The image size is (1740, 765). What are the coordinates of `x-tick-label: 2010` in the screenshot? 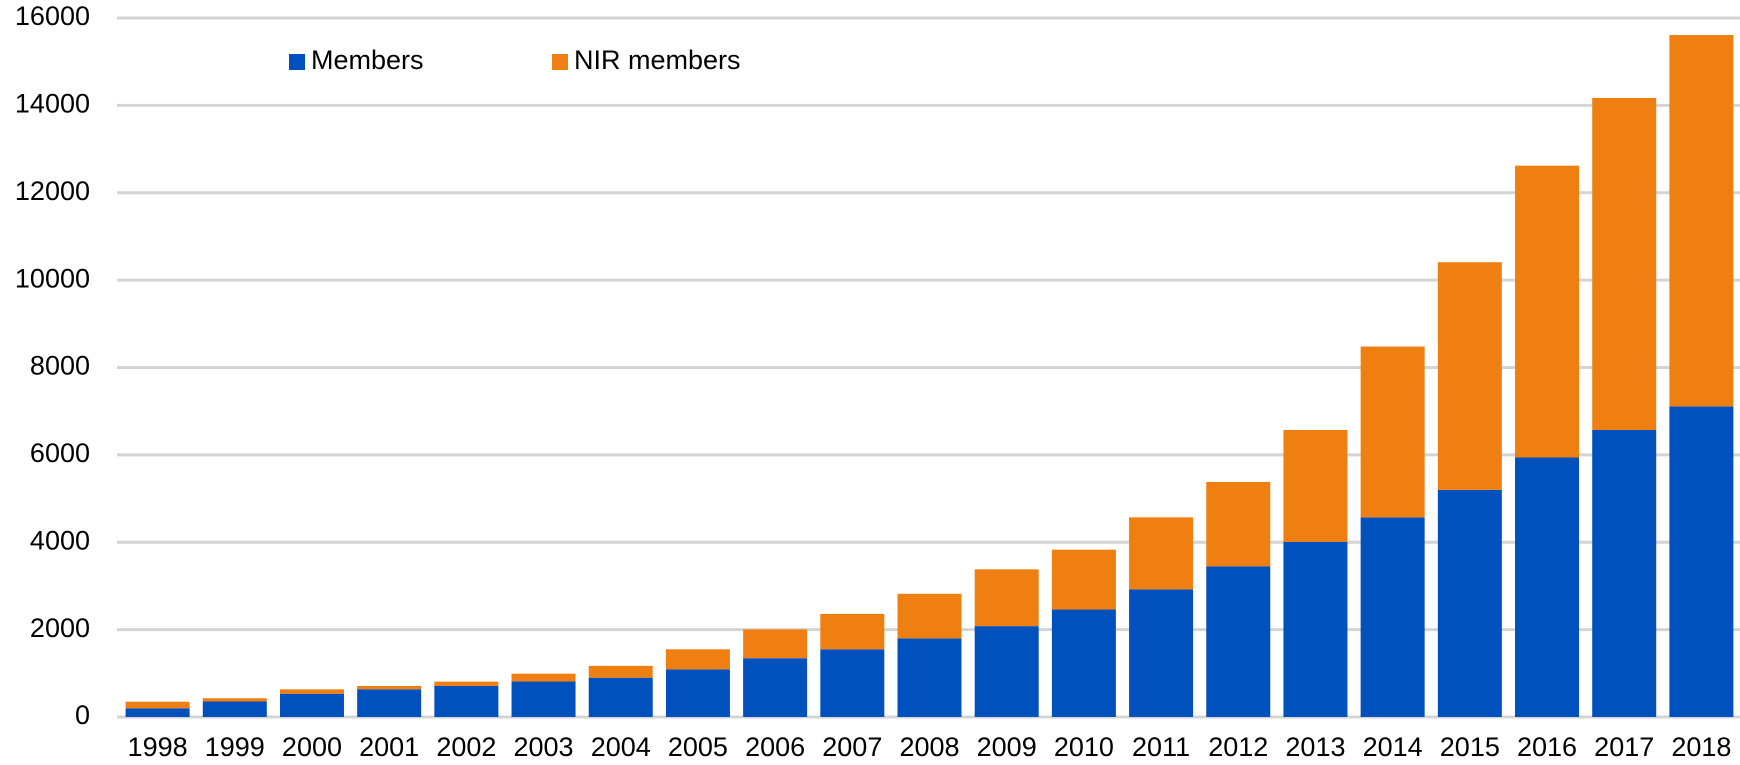 It's located at (1084, 747).